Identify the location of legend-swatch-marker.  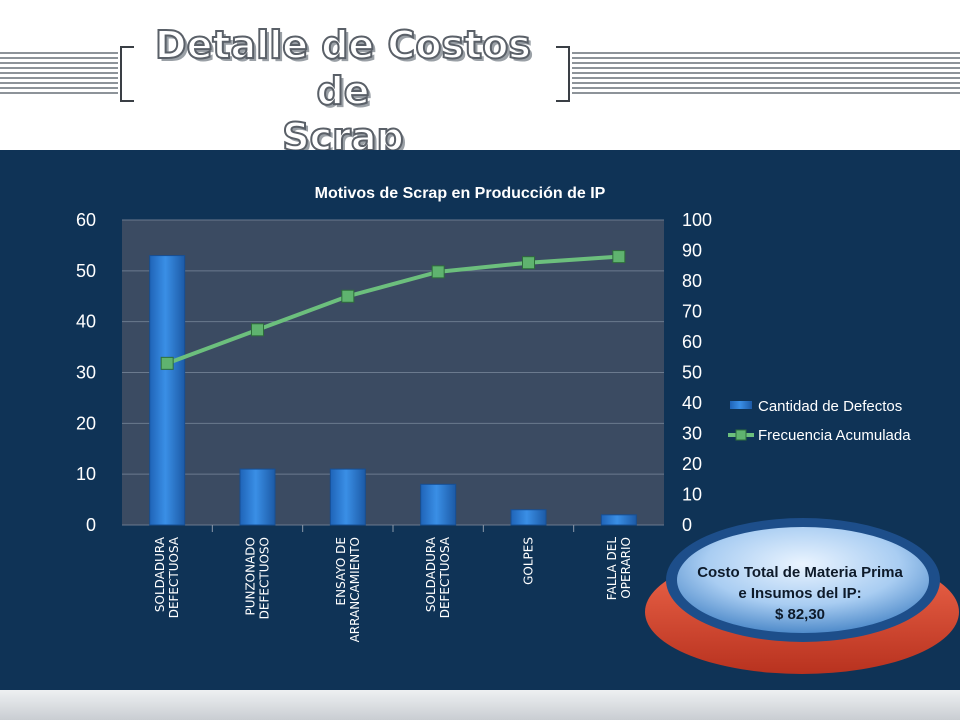
(741, 435).